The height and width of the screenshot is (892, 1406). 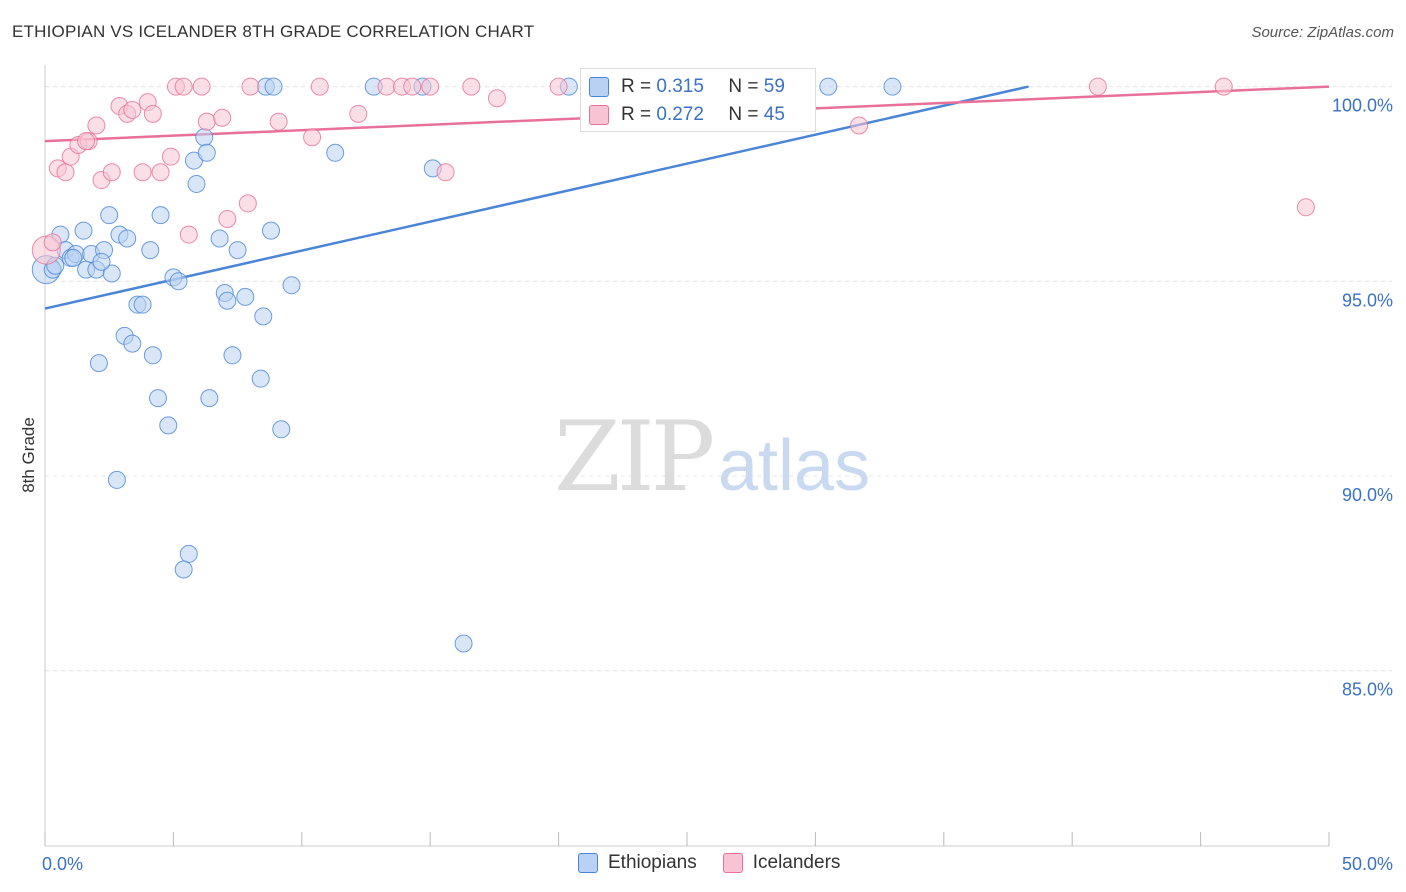 I want to click on legend-label-icelanders: Icelanders, so click(x=796, y=862).